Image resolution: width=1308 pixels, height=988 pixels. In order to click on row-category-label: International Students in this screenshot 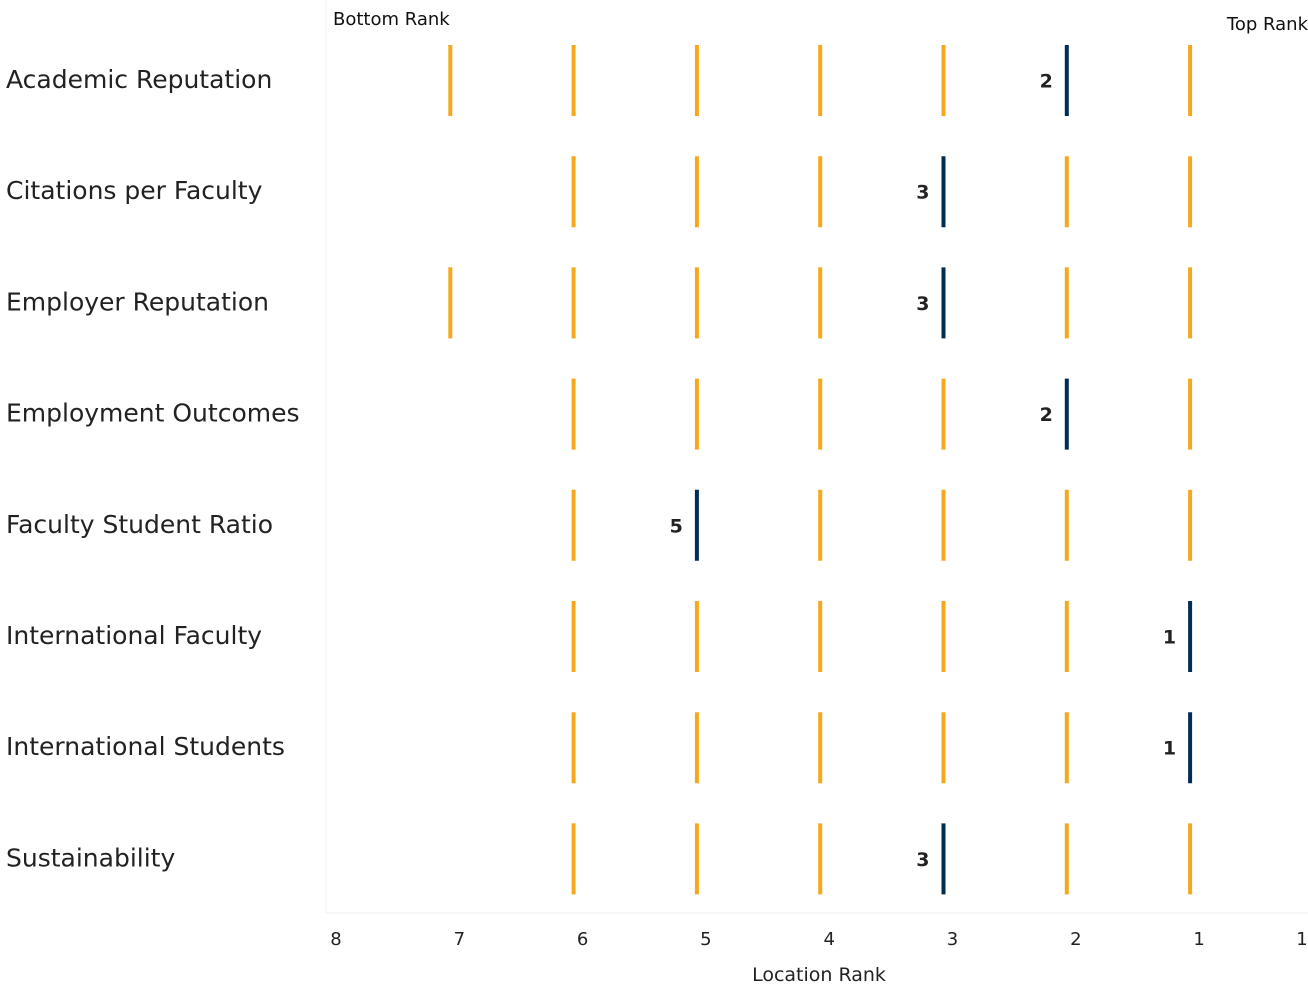, I will do `click(145, 746)`.